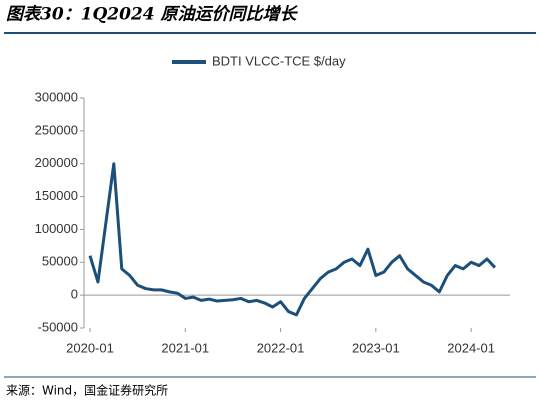  What do you see at coordinates (87, 390) in the screenshot?
I see `source: 来源：Wind，国金证券研究所` at bounding box center [87, 390].